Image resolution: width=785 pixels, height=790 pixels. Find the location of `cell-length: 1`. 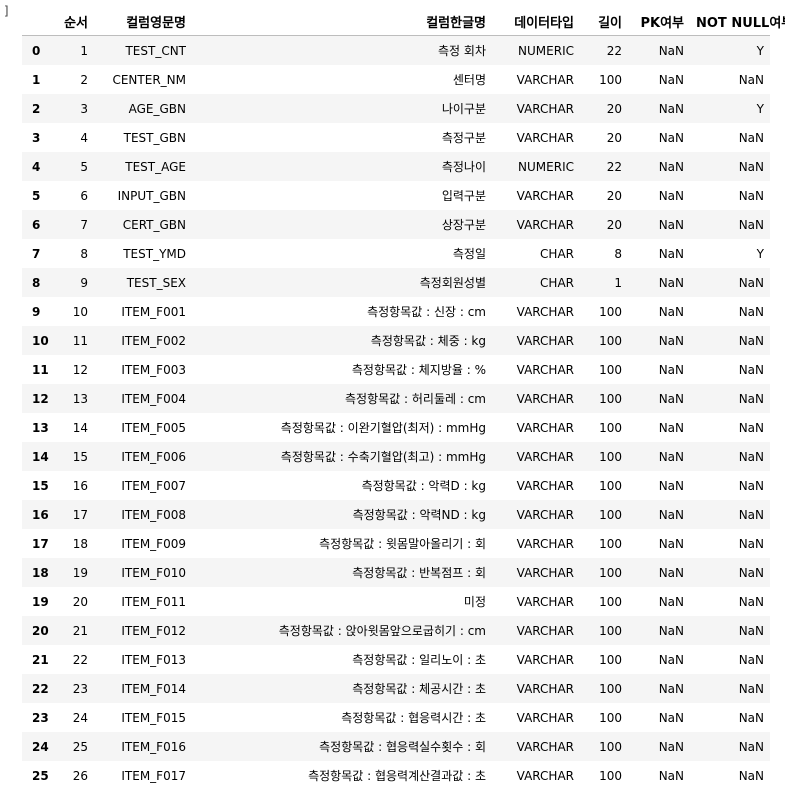

cell-length: 1 is located at coordinates (604, 282).